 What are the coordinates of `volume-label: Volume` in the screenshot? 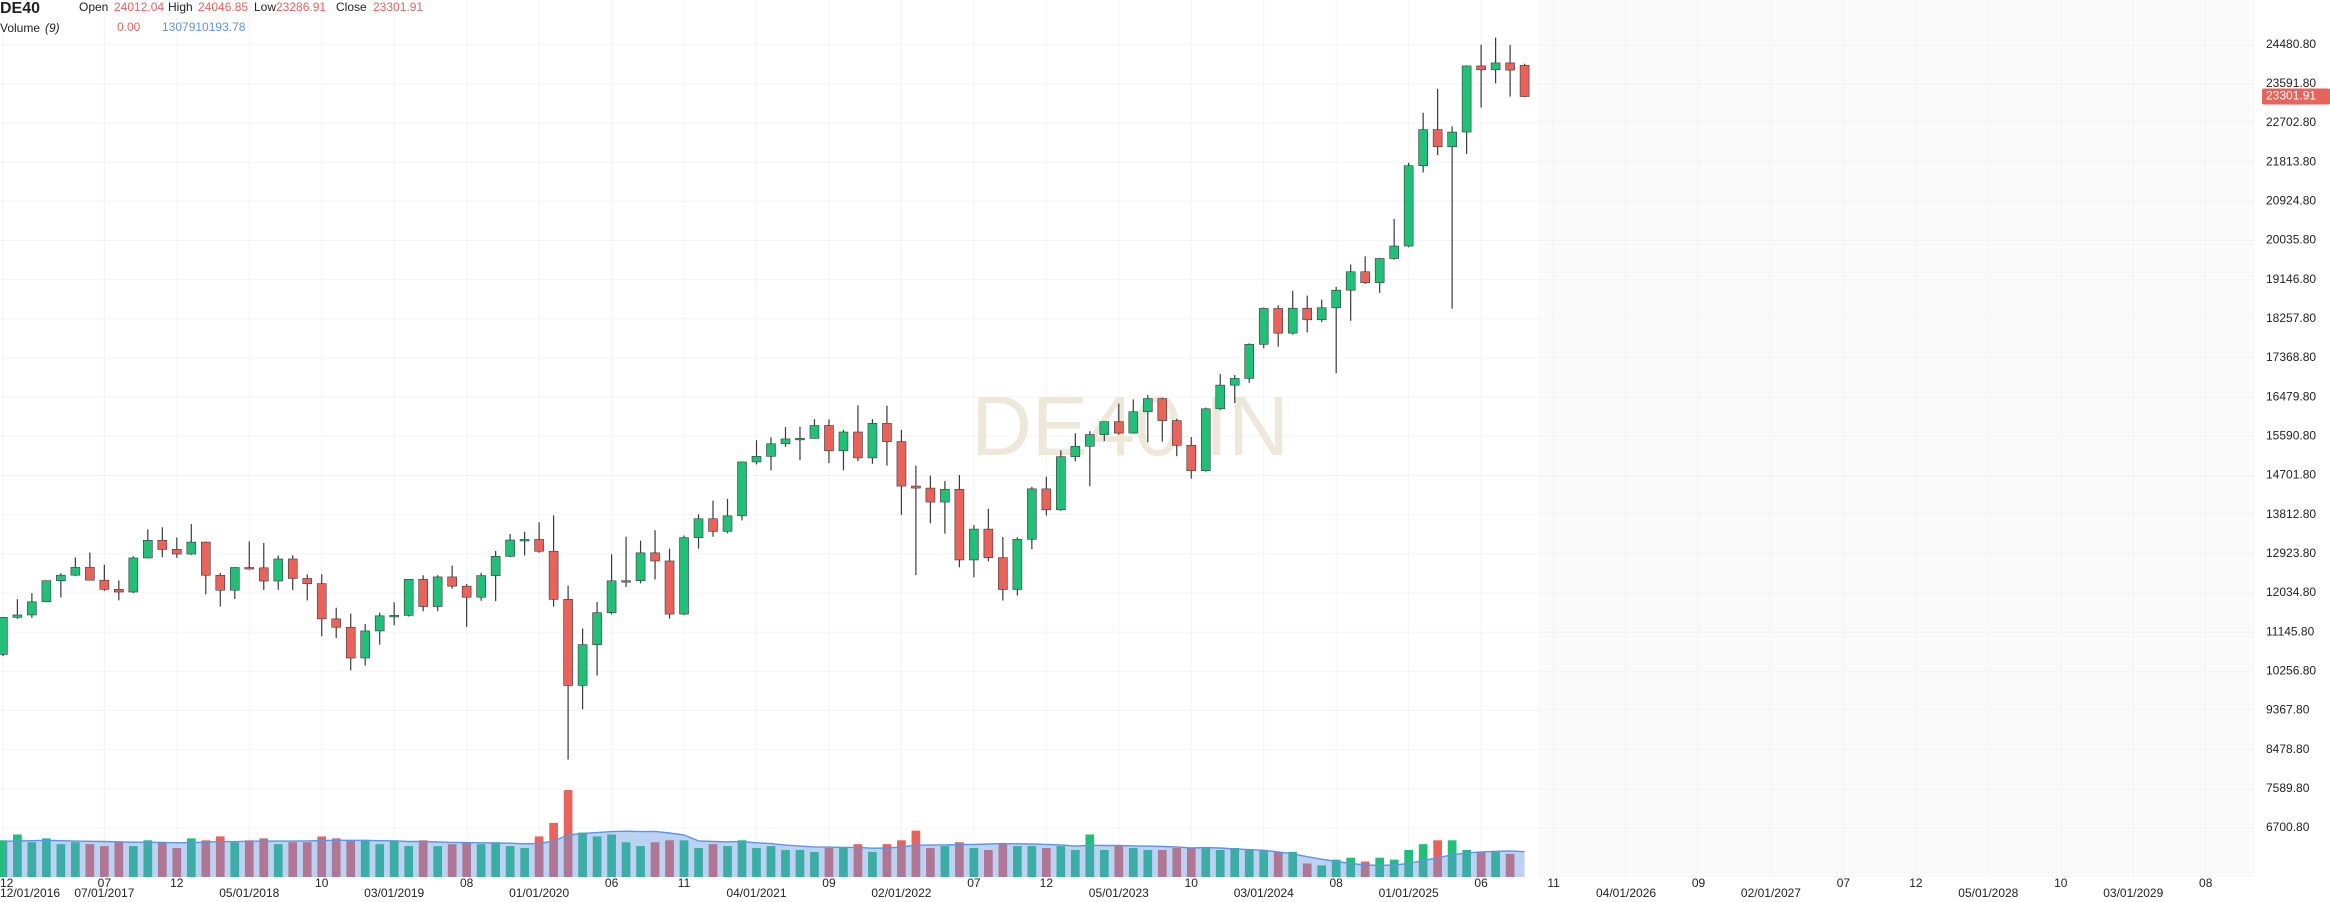 It's located at (20, 28).